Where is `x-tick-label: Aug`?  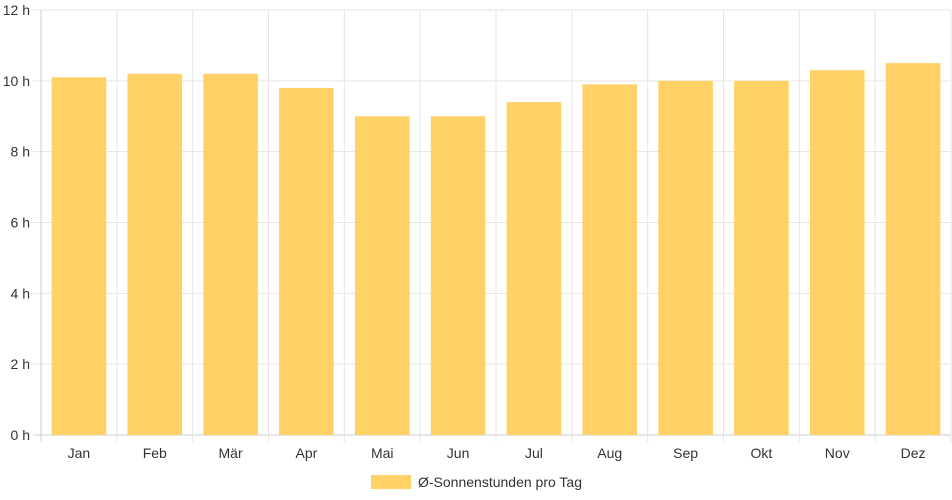
x-tick-label: Aug is located at coordinates (609, 453).